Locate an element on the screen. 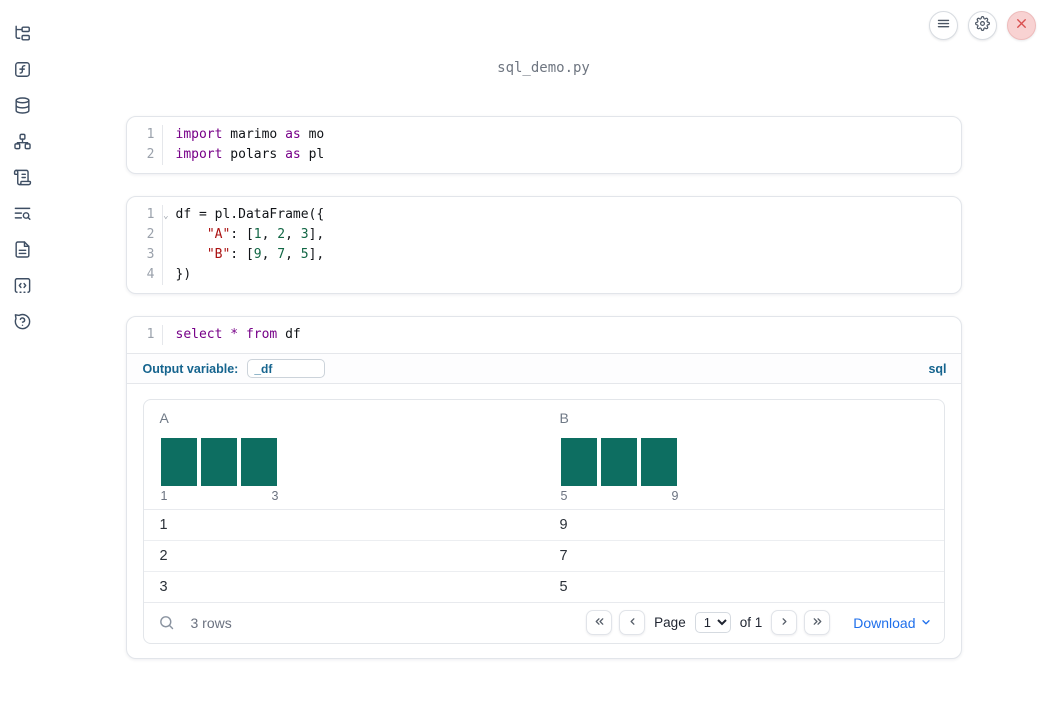 The image size is (1043, 713). dependency-graph-icon is located at coordinates (22, 141).